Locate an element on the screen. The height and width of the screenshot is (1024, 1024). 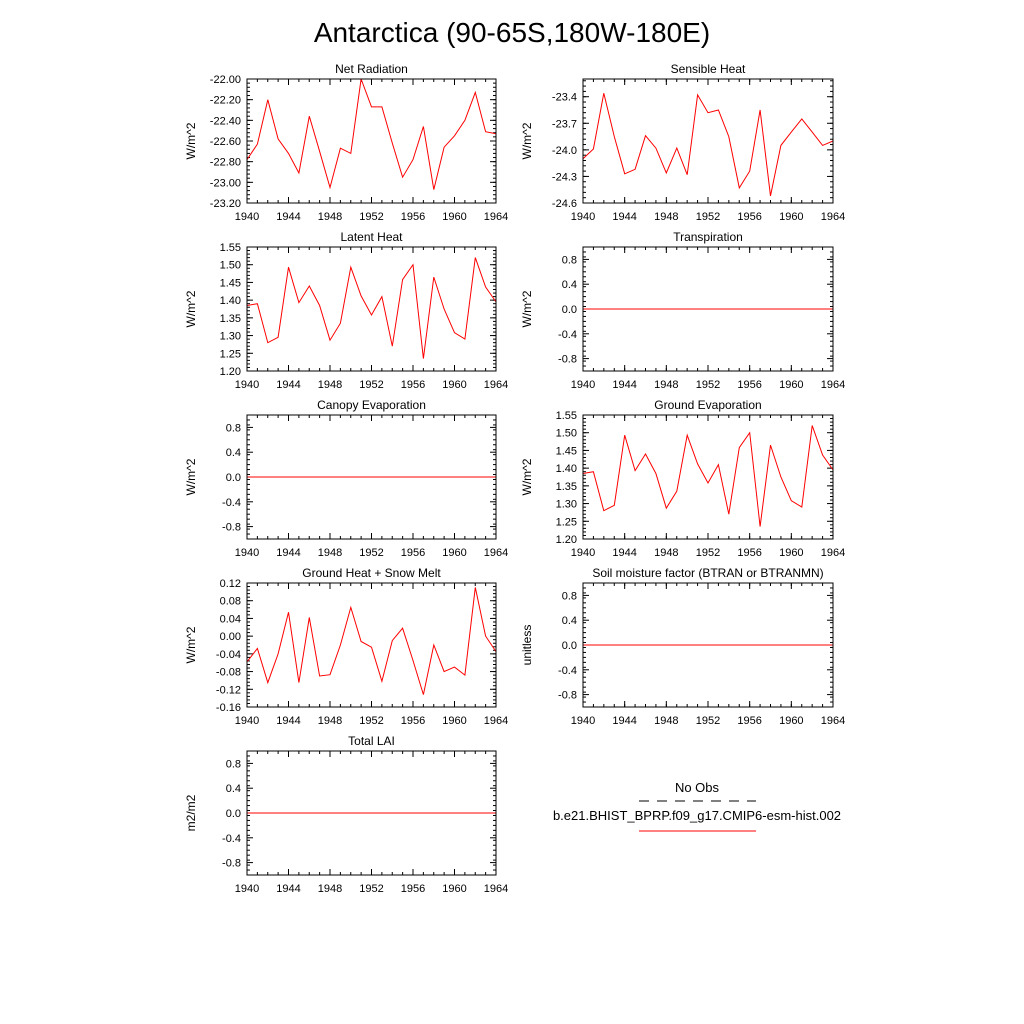
y-tick-label: -23.4 is located at coordinates (564, 98).